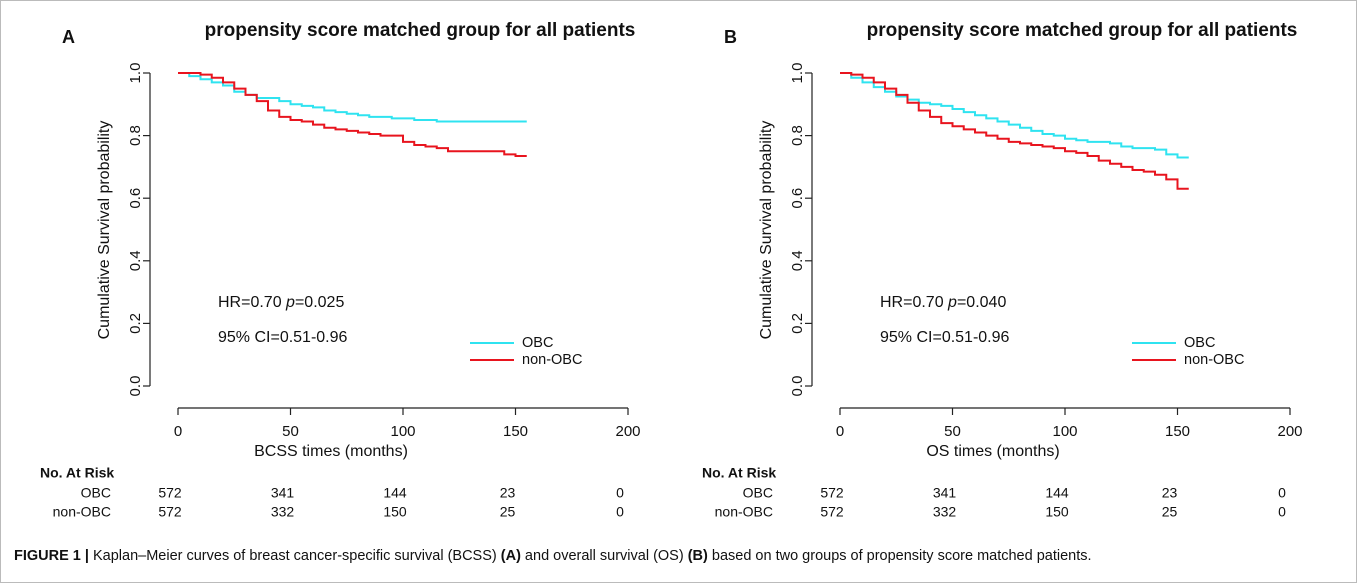 The image size is (1357, 588). What do you see at coordinates (51, 556) in the screenshot?
I see `caption-part: FIGURE 1 |` at bounding box center [51, 556].